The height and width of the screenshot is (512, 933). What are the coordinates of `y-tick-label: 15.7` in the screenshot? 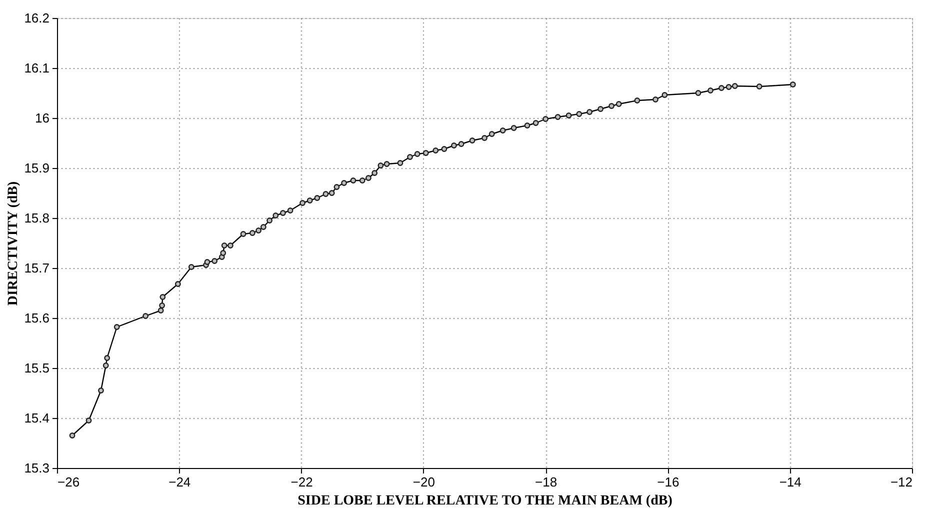 It's located at (37, 268).